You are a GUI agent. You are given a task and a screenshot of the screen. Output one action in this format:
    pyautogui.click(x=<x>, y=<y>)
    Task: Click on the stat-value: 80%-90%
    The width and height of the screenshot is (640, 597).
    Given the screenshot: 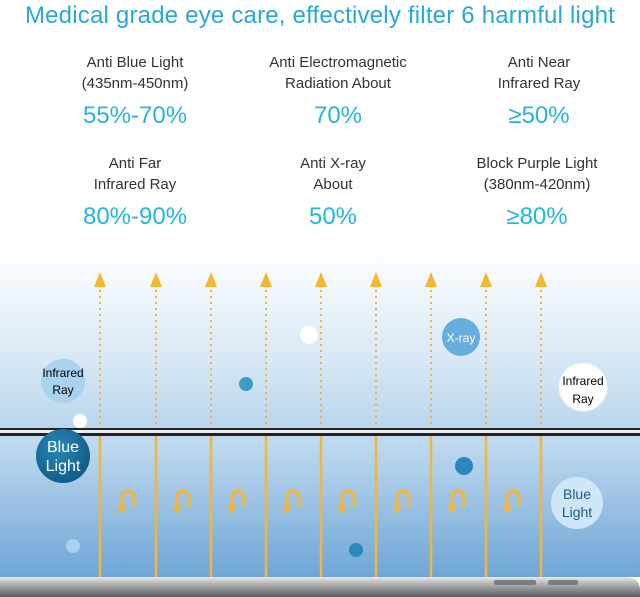 What is the action you would take?
    pyautogui.click(x=135, y=216)
    